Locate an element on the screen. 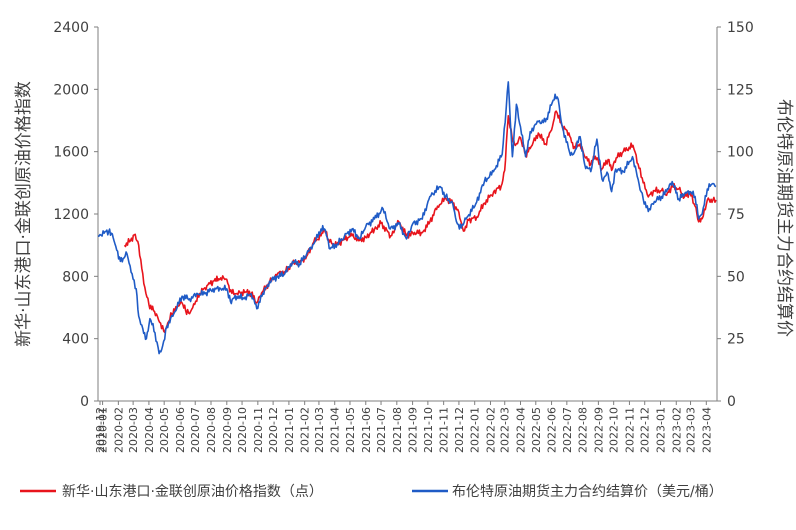  x-tick-label: 2020-11 is located at coordinates (258, 430).